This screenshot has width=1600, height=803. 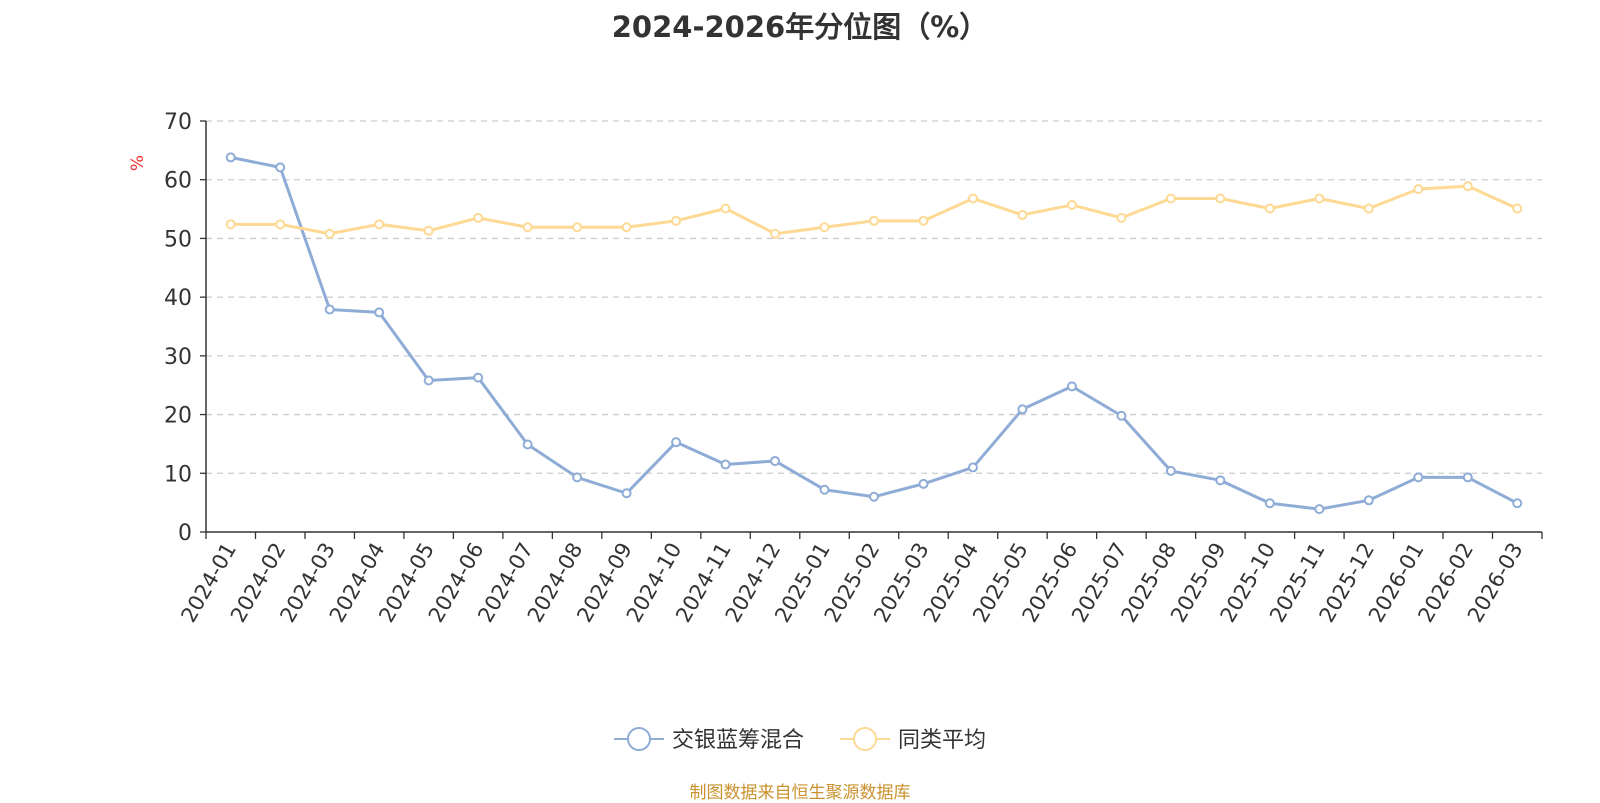 I want to click on y-tick-label: 10, so click(x=178, y=474).